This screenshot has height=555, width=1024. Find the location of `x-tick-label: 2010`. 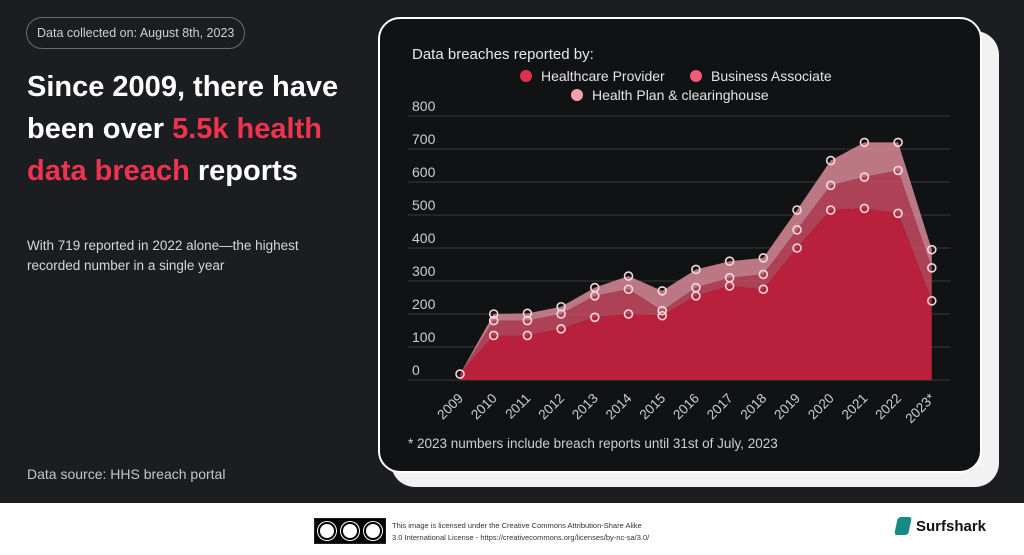

x-tick-label: 2010 is located at coordinates (484, 407).